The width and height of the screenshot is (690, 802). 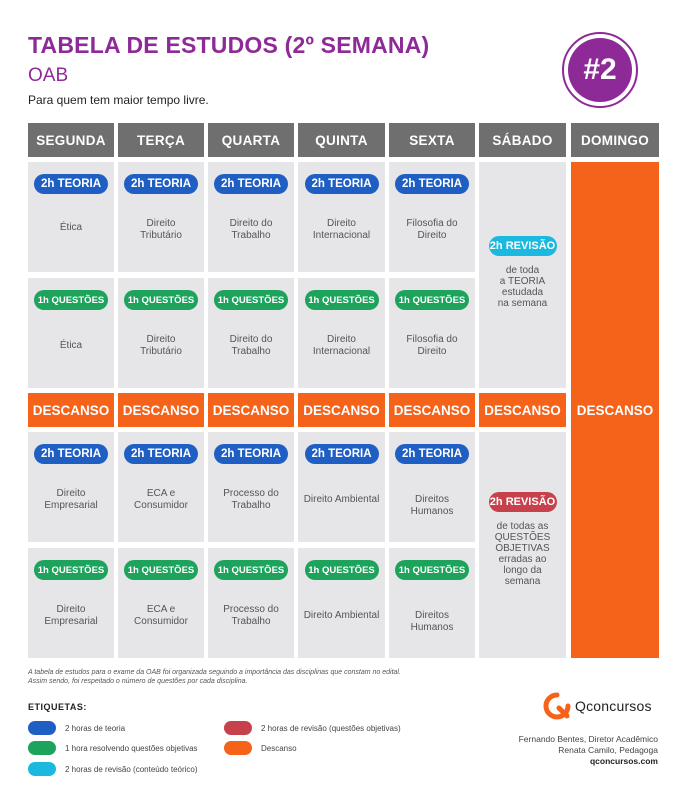 I want to click on site-link: qconcursos.com, so click(x=623, y=761).